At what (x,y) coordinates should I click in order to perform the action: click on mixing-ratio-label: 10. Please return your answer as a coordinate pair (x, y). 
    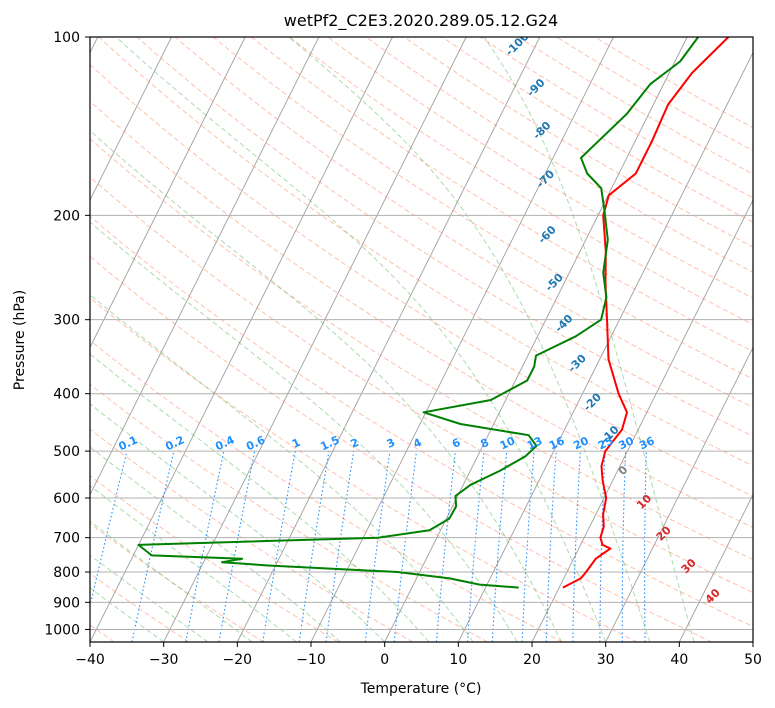
    Looking at the image, I should click on (508, 443).